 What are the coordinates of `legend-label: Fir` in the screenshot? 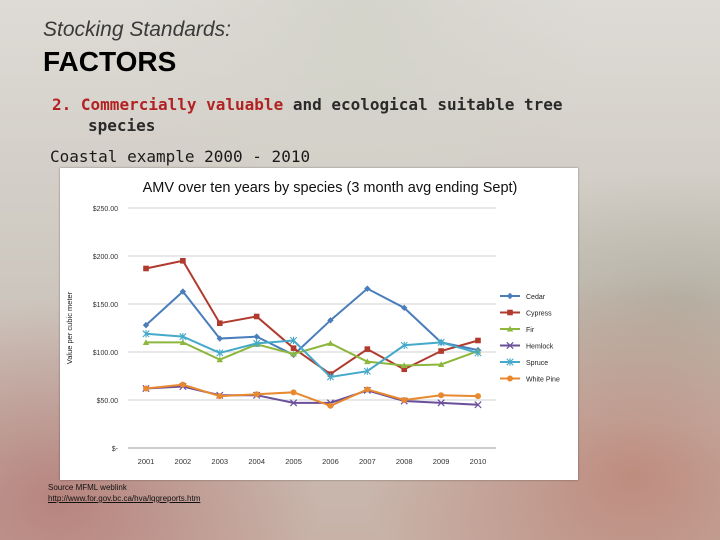 It's located at (530, 330).